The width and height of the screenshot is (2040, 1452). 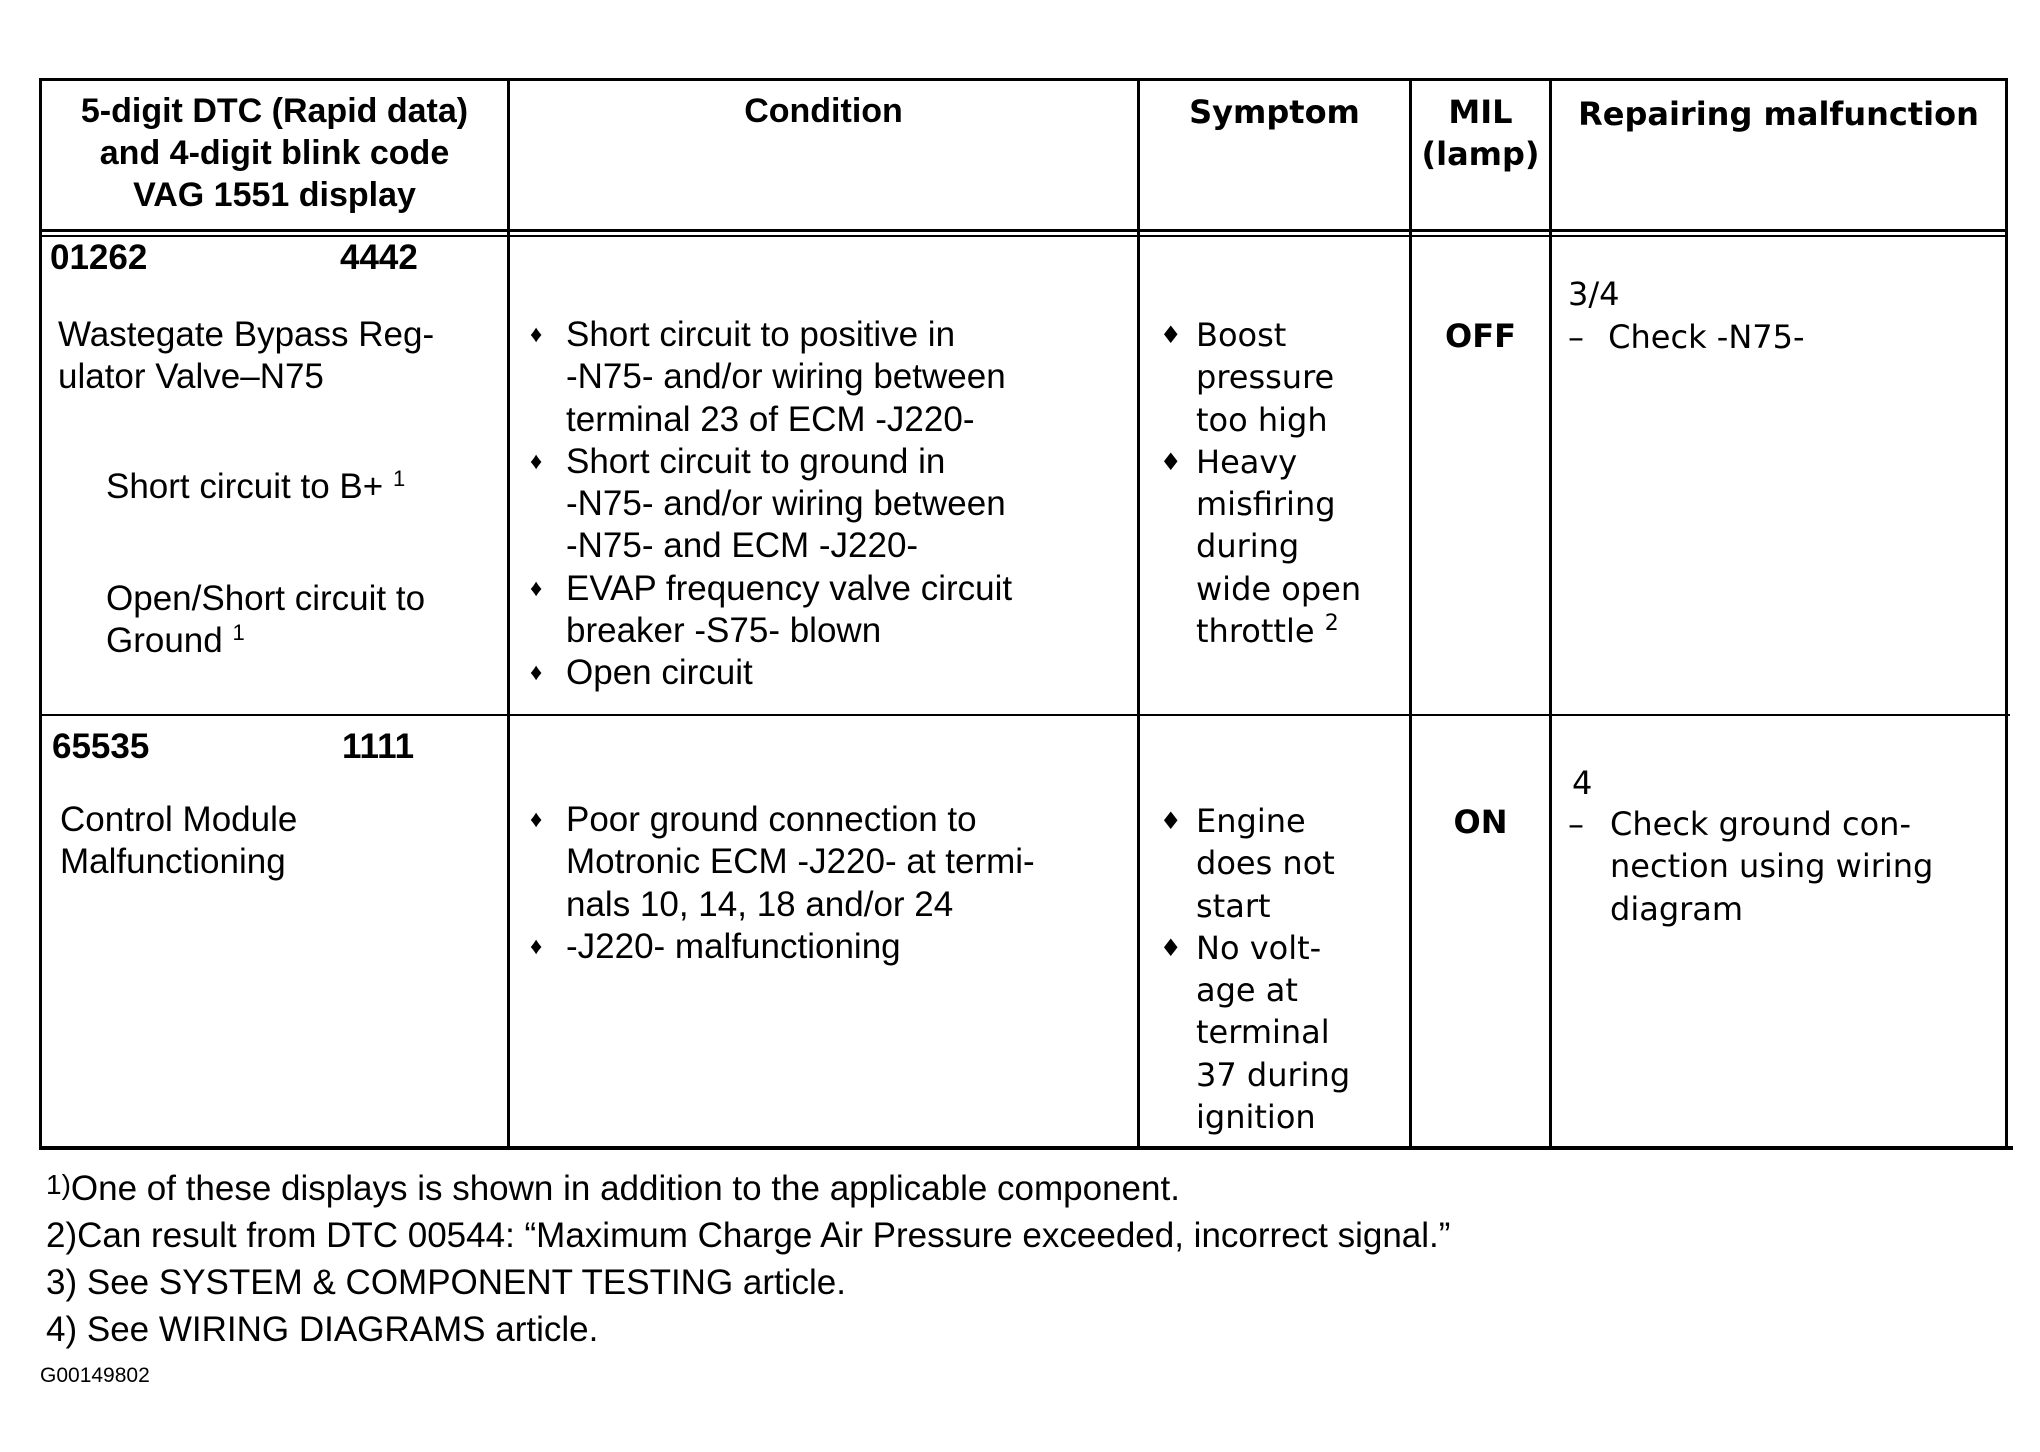 I want to click on mil-status: ON, so click(x=1480, y=822).